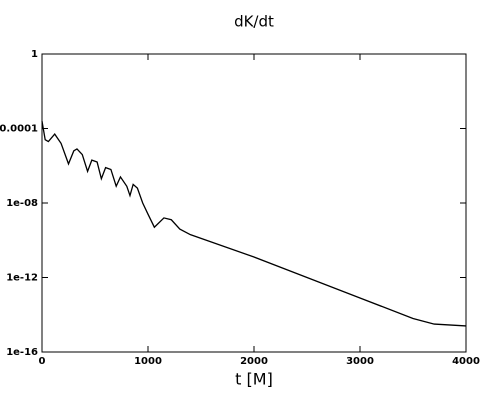  I want to click on x-tick-label: 1000, so click(148, 361).